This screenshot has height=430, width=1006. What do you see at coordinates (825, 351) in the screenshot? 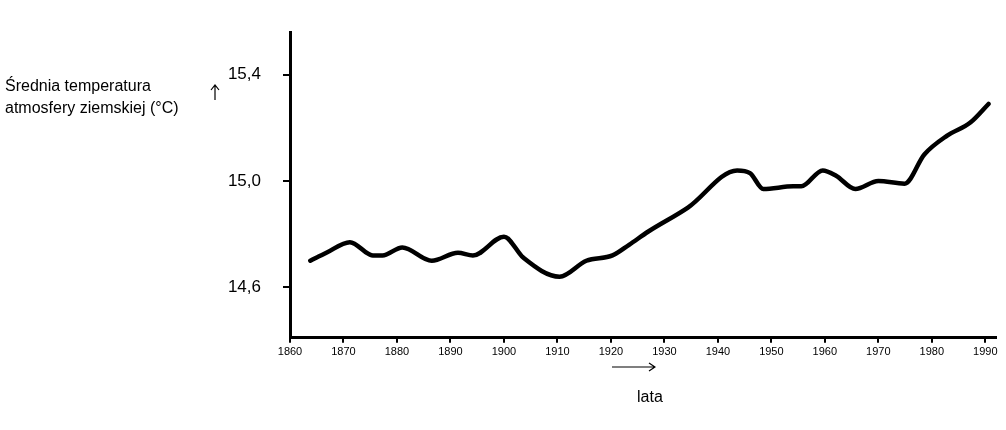
I see `x-tick-label: 1960` at bounding box center [825, 351].